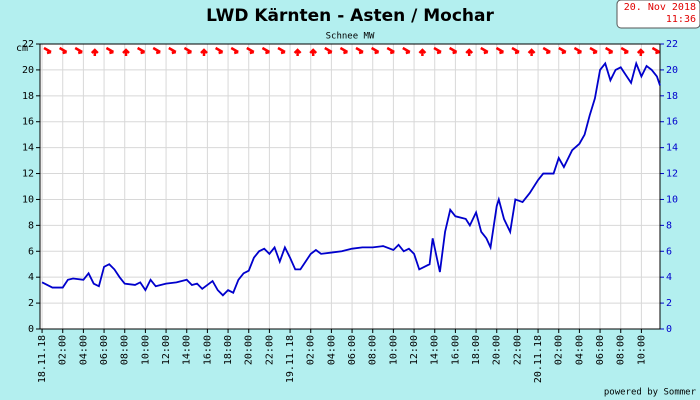 The image size is (700, 400). Describe the element at coordinates (290, 359) in the screenshot. I see `x-tick-label: 19.11.18` at that location.